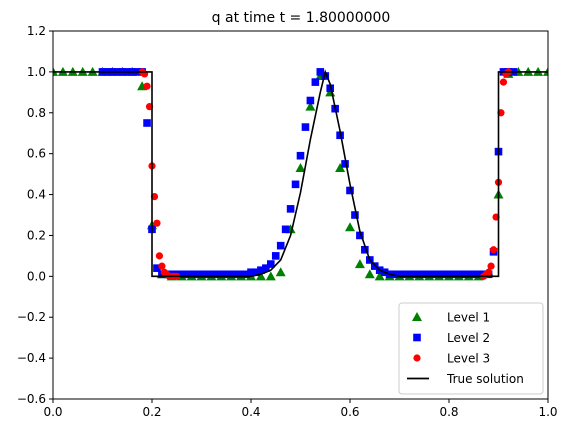 The image size is (570, 437). Describe the element at coordinates (417, 316) in the screenshot. I see `legend-marker-triangle` at that location.